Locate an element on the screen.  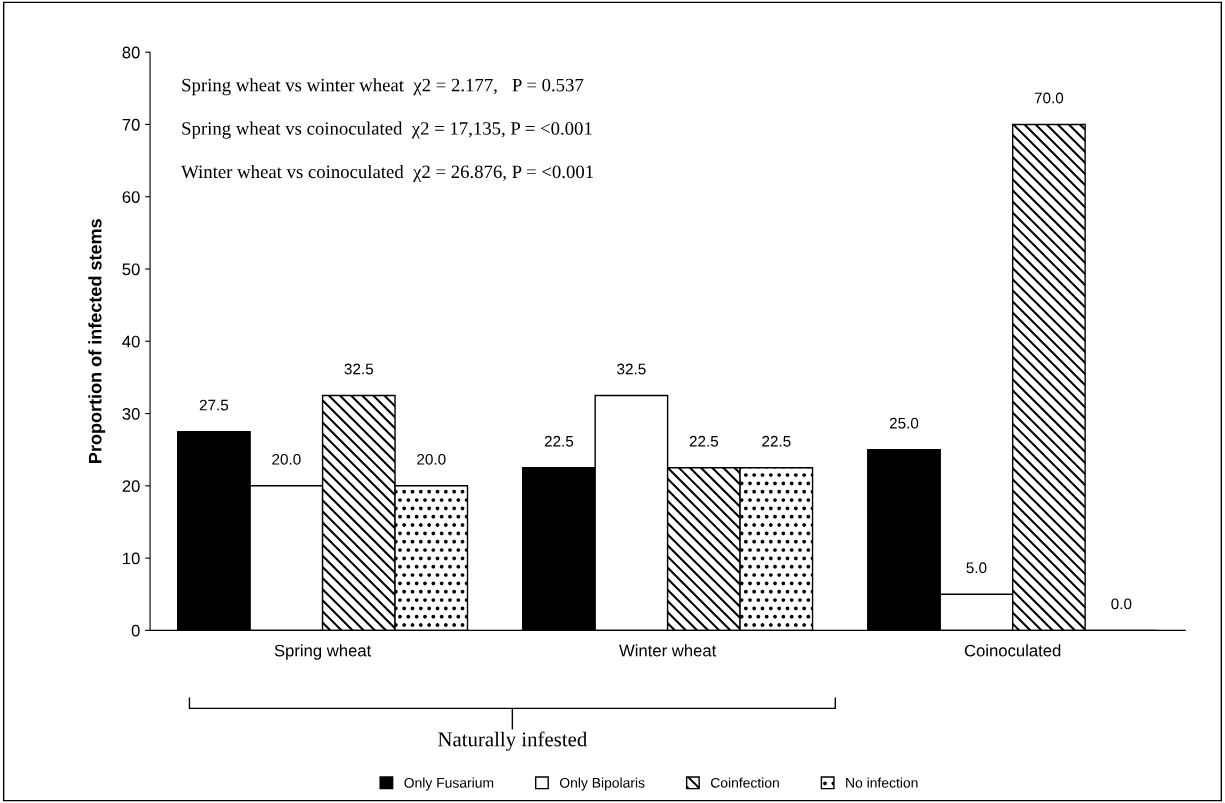
annotation: Spring wheat vs coinoculated χ2 = 17,135, P = <0.001 is located at coordinates (387, 130).